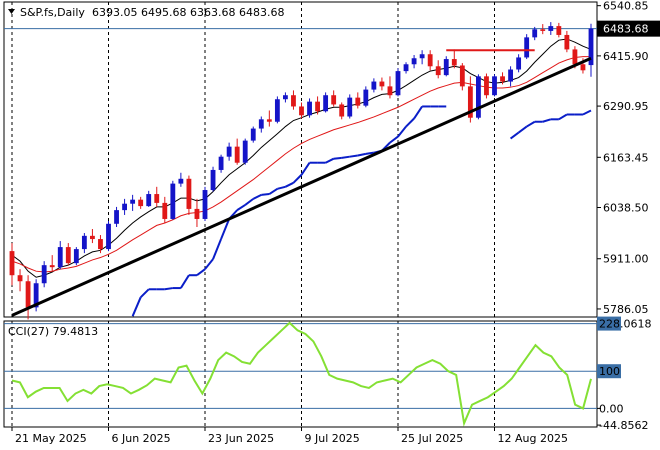 This screenshot has height=450, width=660. I want to click on last-price-tag-label: 6483.68, so click(626, 29).